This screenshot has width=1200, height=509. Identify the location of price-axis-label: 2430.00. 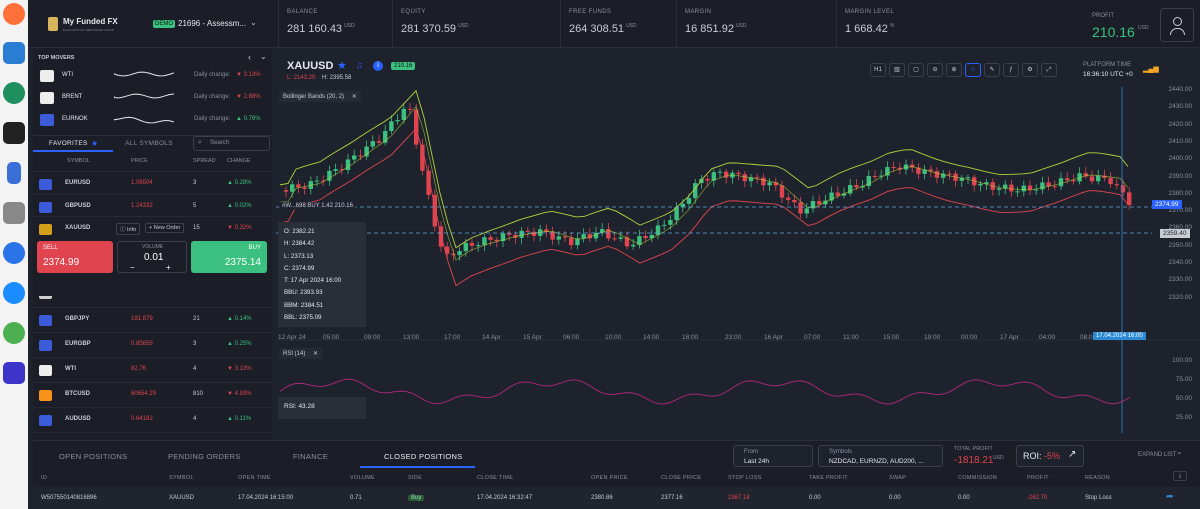
(1180, 107).